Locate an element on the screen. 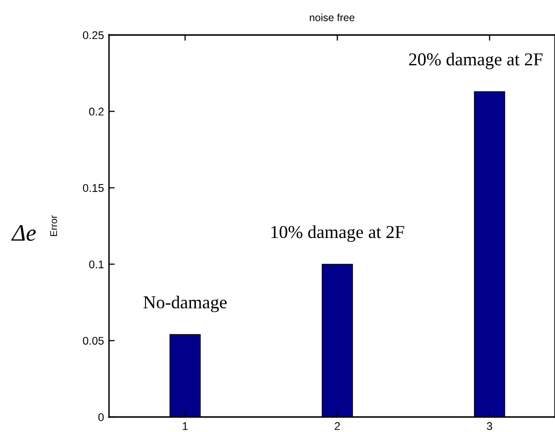  annotation: 20% damage at 2F is located at coordinates (476, 61).